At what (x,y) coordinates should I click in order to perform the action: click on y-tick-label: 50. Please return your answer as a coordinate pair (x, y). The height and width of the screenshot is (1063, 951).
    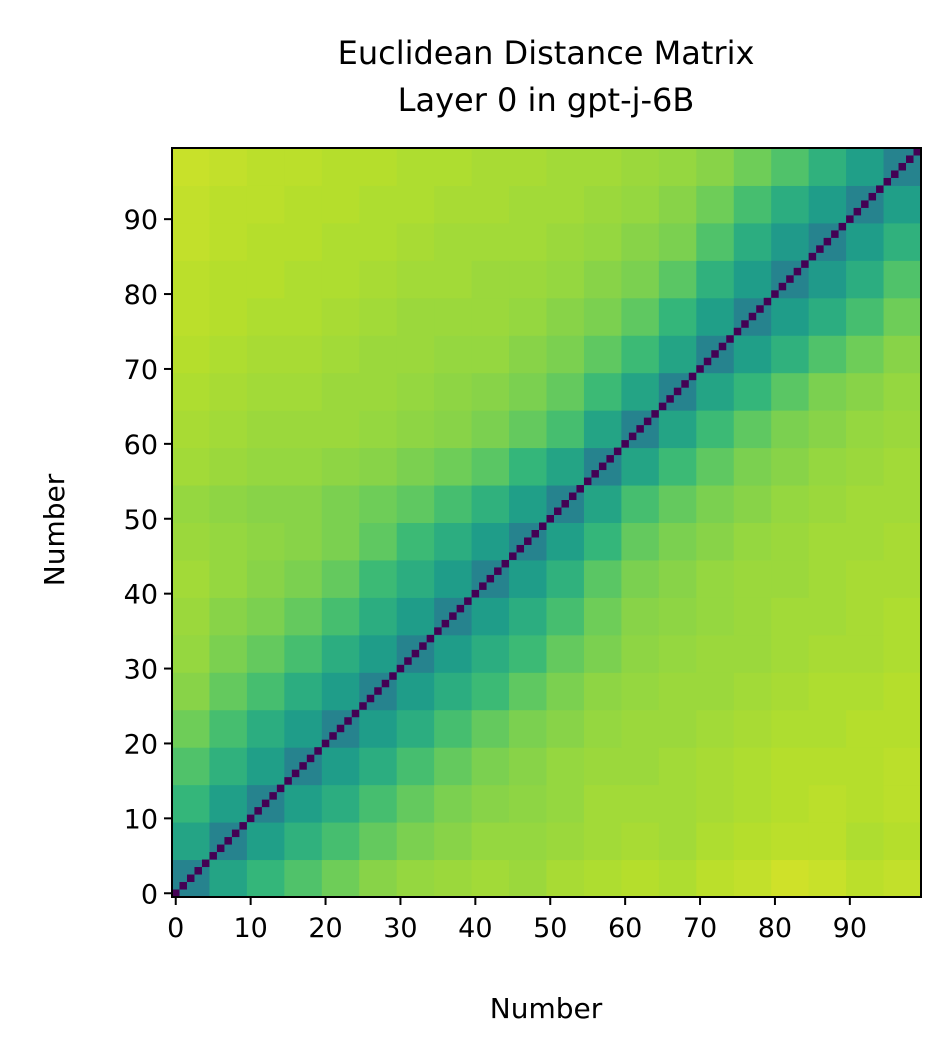
    Looking at the image, I should click on (141, 520).